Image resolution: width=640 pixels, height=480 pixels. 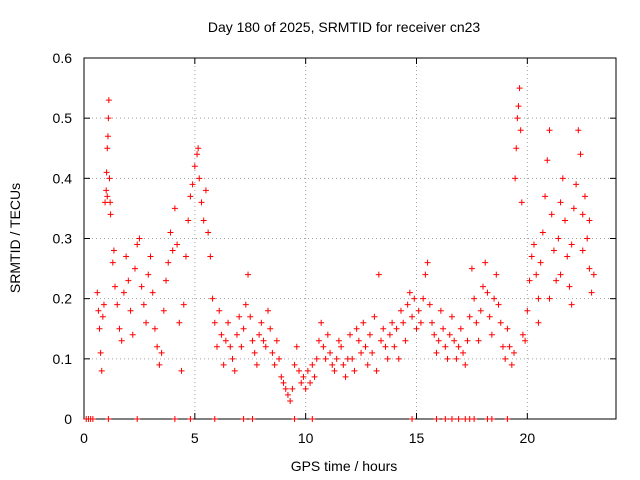 What do you see at coordinates (344, 466) in the screenshot?
I see `x-axis-title: GPS time / hours` at bounding box center [344, 466].